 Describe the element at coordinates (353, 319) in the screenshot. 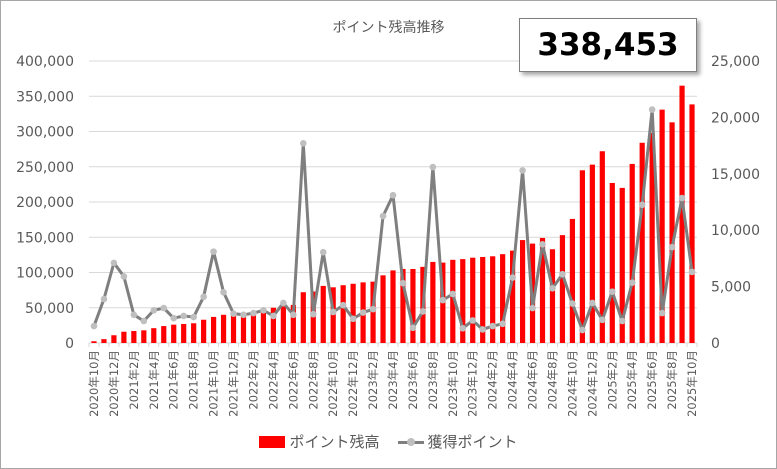

I see `point-2022年12月` at that location.